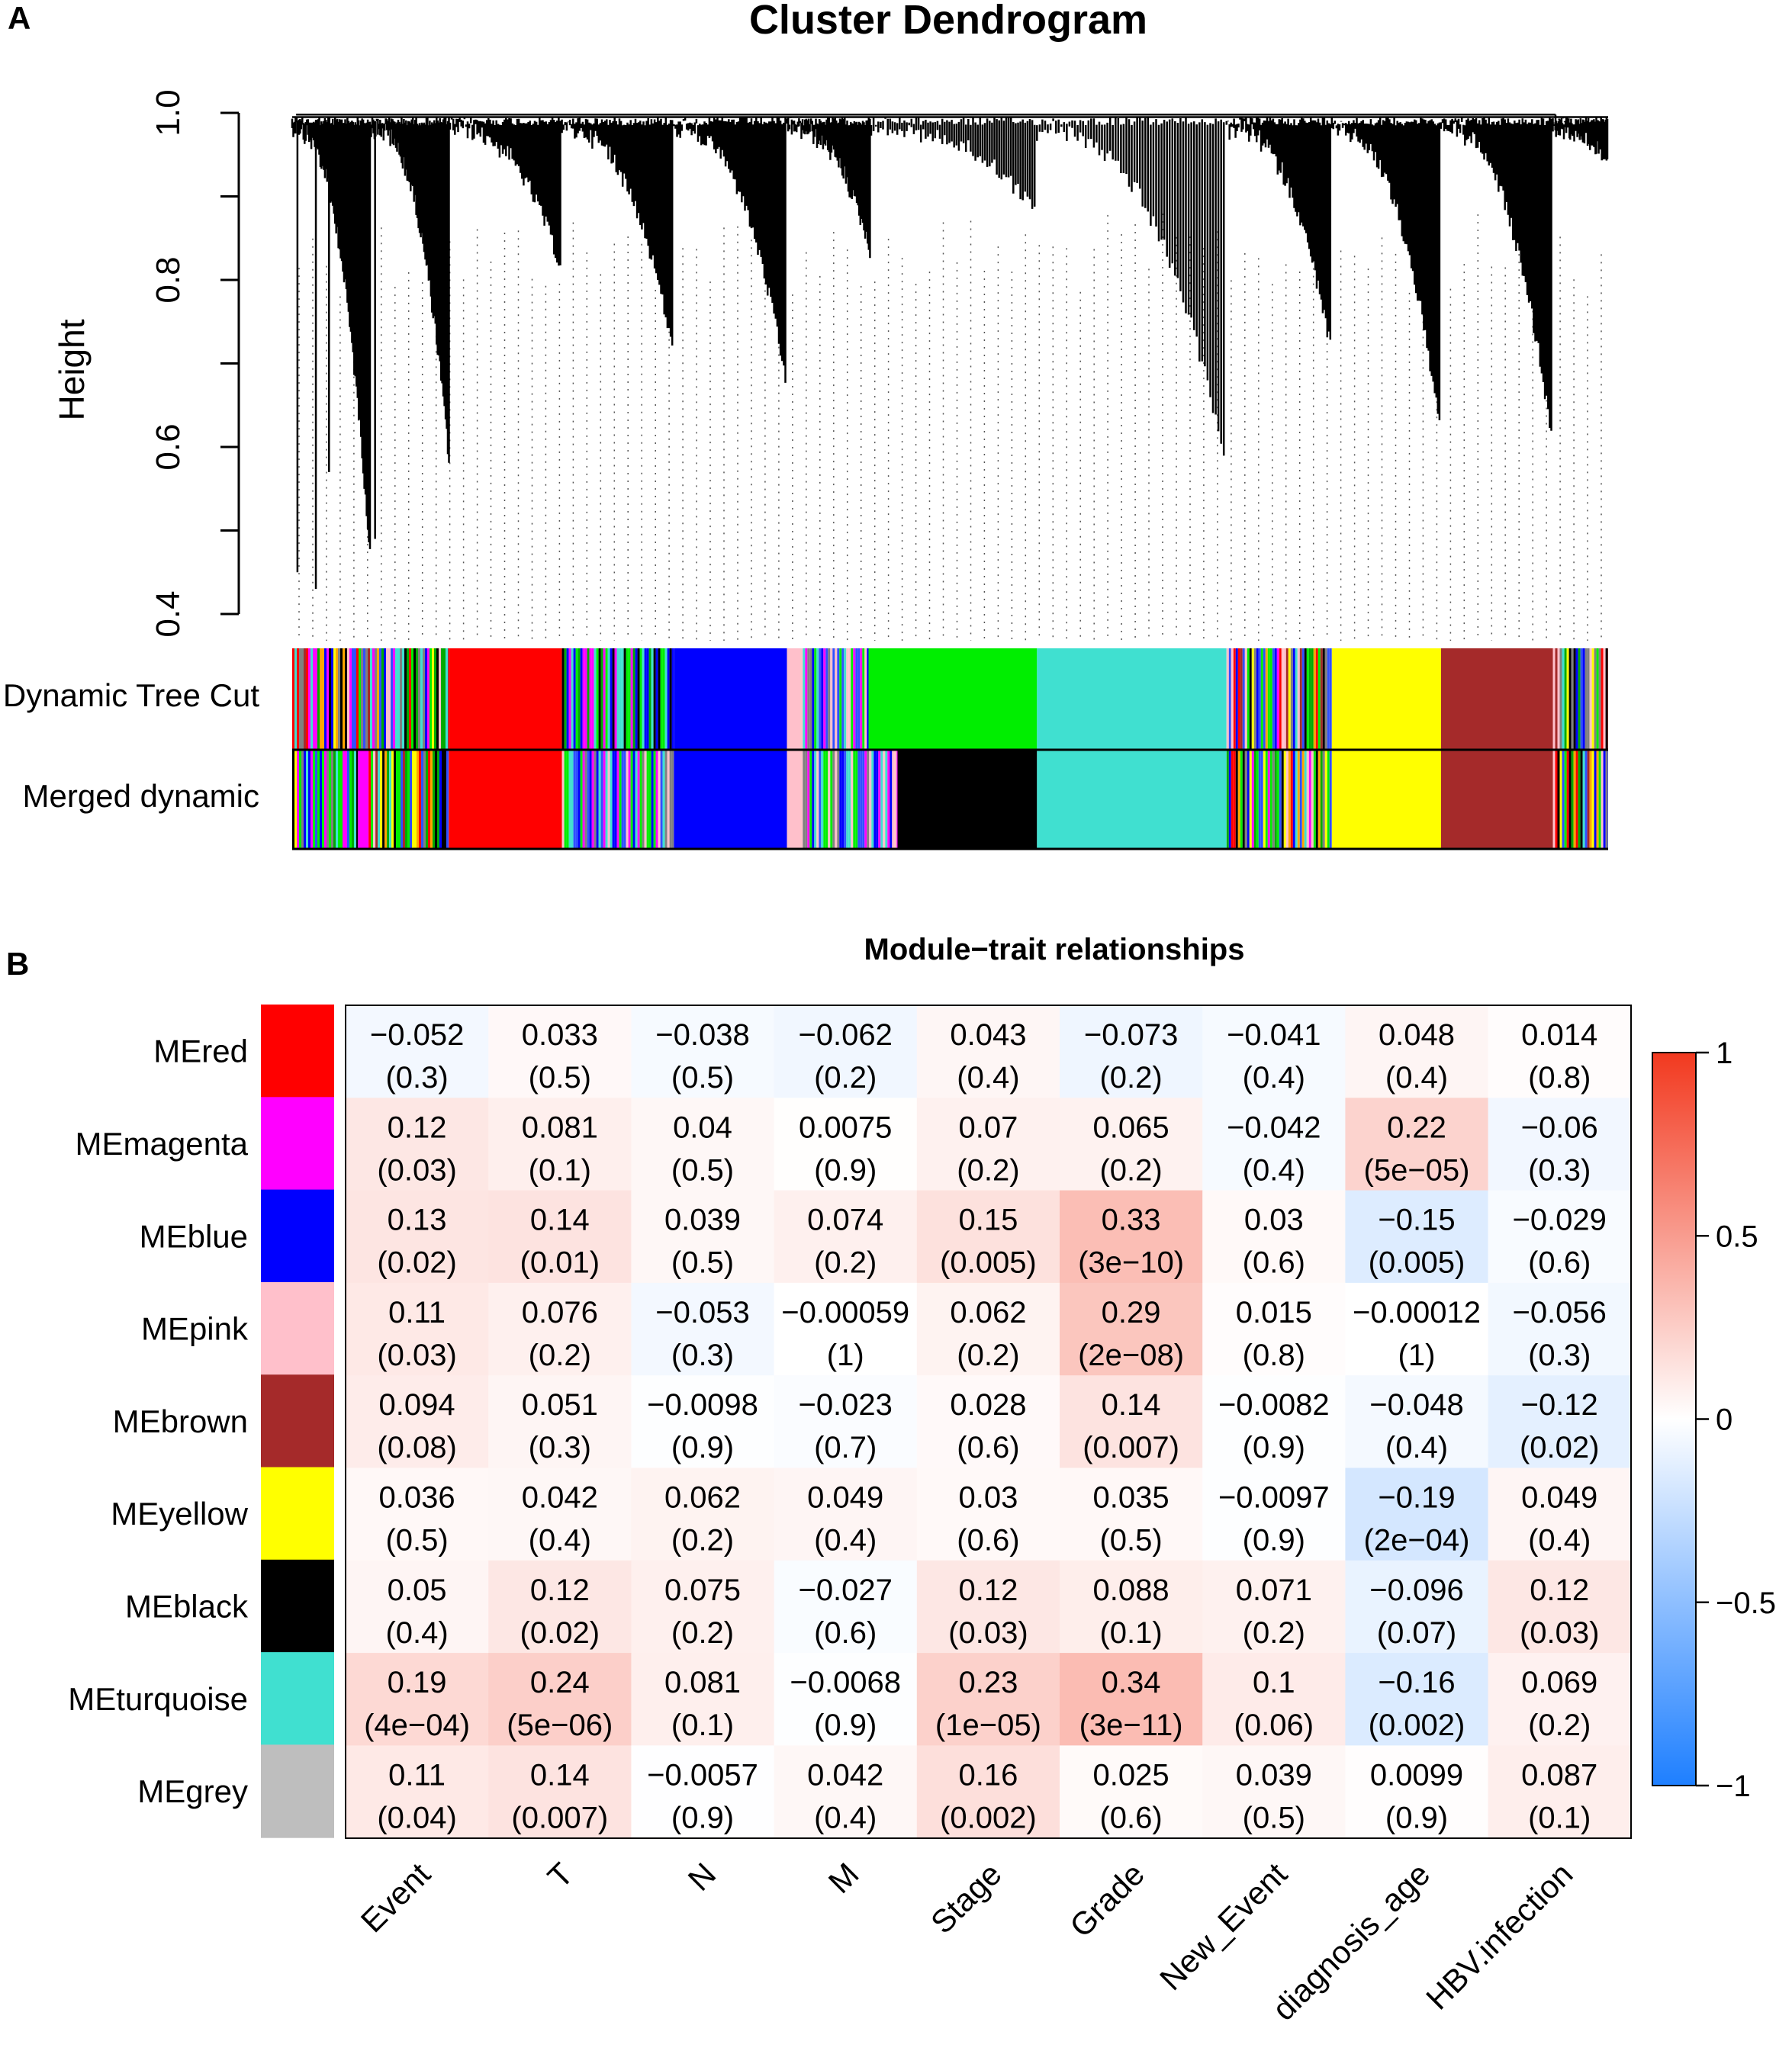 The height and width of the screenshot is (2051, 1792). Describe the element at coordinates (200, 1051) in the screenshot. I see `module-label: MEred` at that location.